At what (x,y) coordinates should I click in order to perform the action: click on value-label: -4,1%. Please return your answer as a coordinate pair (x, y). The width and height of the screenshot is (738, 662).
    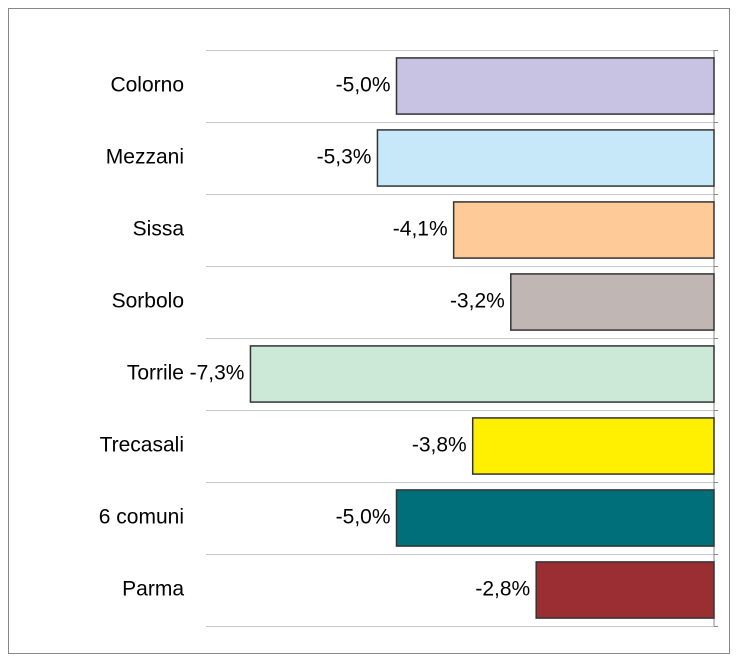
    Looking at the image, I should click on (420, 229).